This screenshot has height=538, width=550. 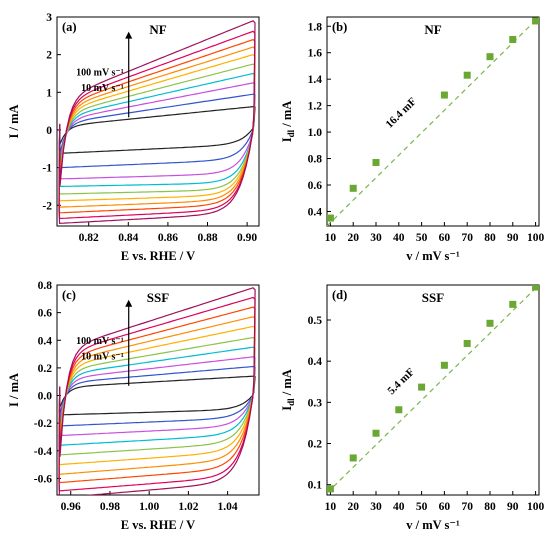 I want to click on plot-frame, so click(x=158, y=390).